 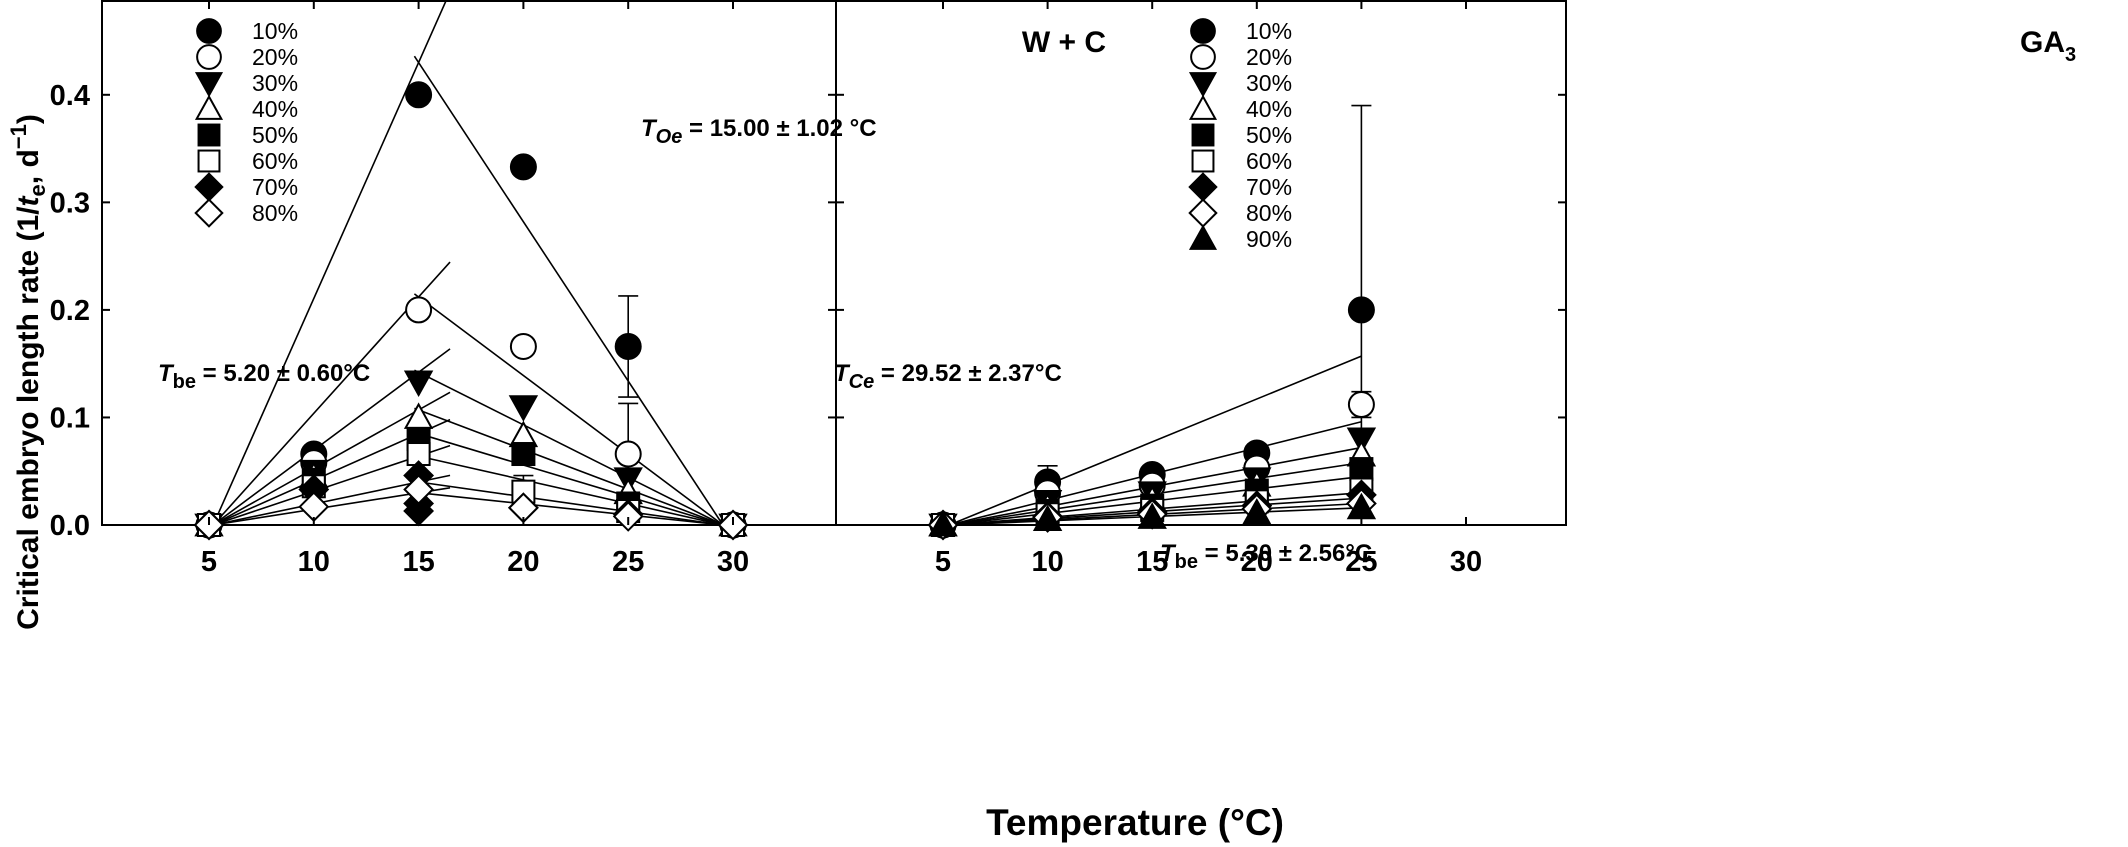 I want to click on fit-fall-60%, so click(x=569, y=490).